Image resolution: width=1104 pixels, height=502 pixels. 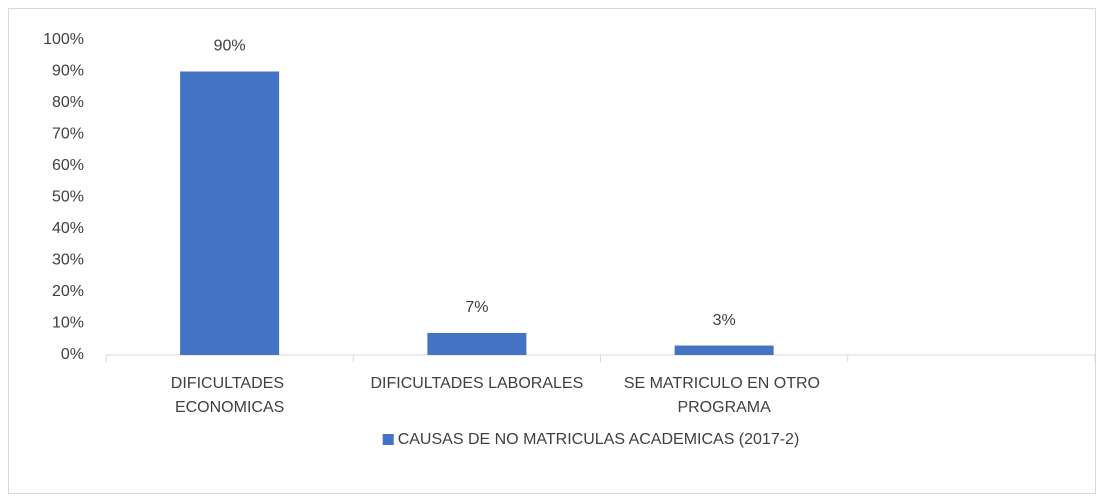 What do you see at coordinates (476, 383) in the screenshot?
I see `x-tick-label: DIFICULTADES LABORALES` at bounding box center [476, 383].